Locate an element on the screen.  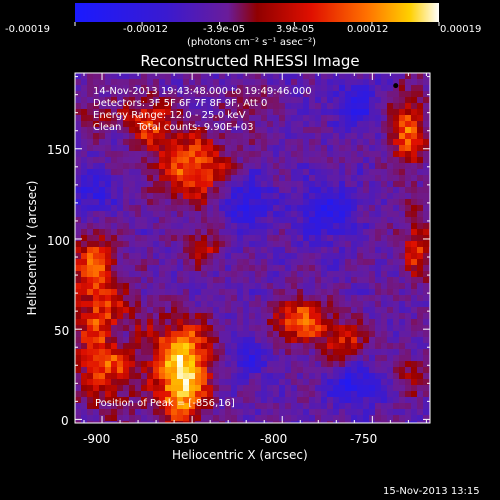
colorbar is located at coordinates (257, 12).